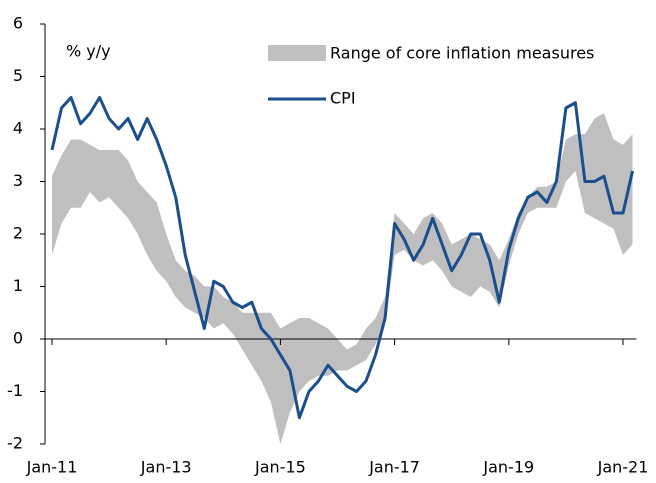  What do you see at coordinates (18, 285) in the screenshot?
I see `y-tick-label: 1` at bounding box center [18, 285].